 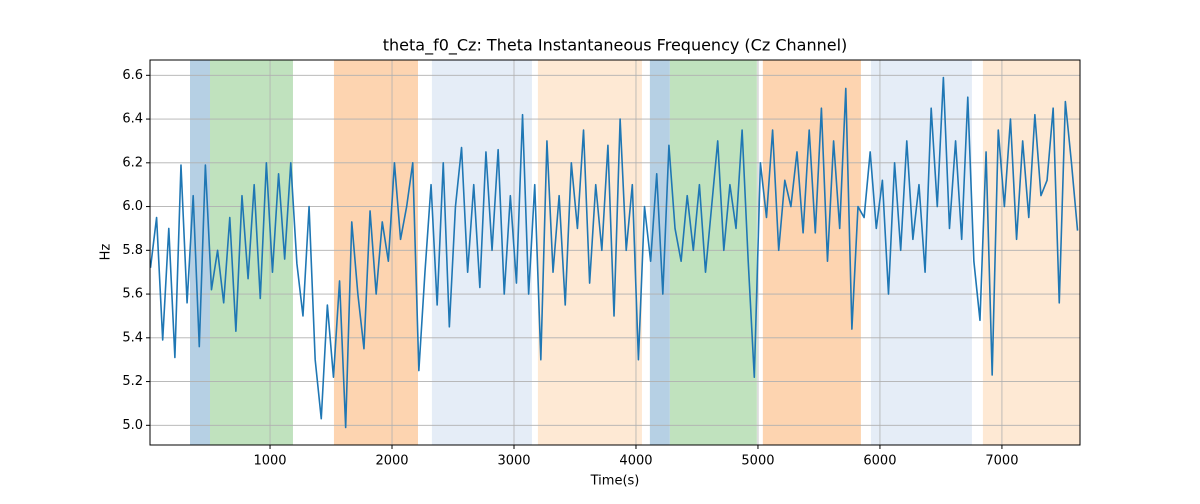 What do you see at coordinates (757, 461) in the screenshot?
I see `x-tick-label: 5000` at bounding box center [757, 461].